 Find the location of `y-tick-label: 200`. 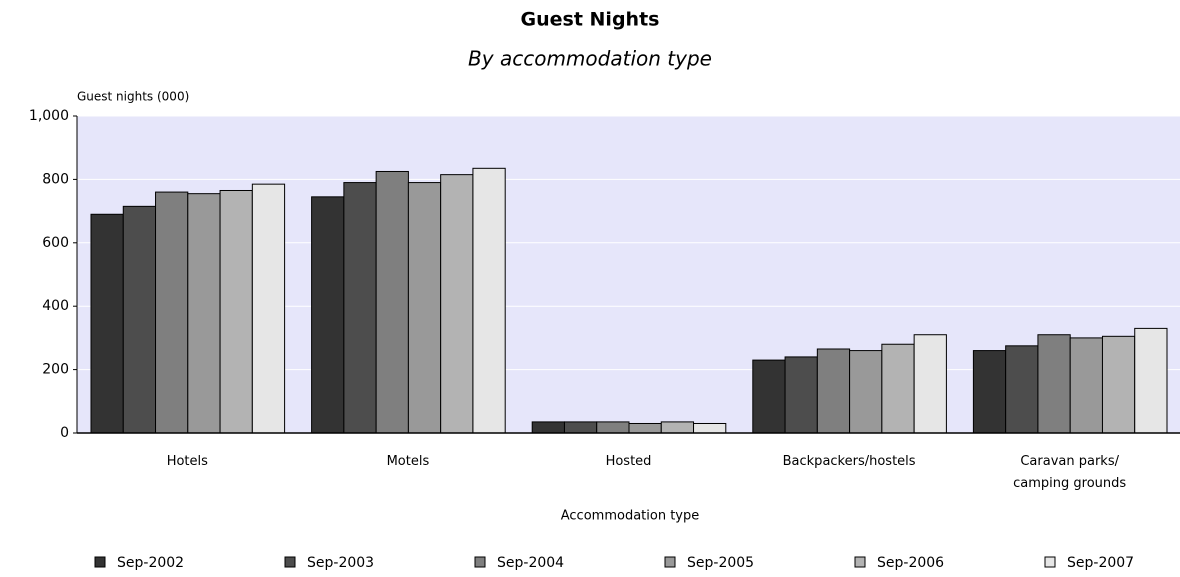

y-tick-label: 200 is located at coordinates (55, 370).